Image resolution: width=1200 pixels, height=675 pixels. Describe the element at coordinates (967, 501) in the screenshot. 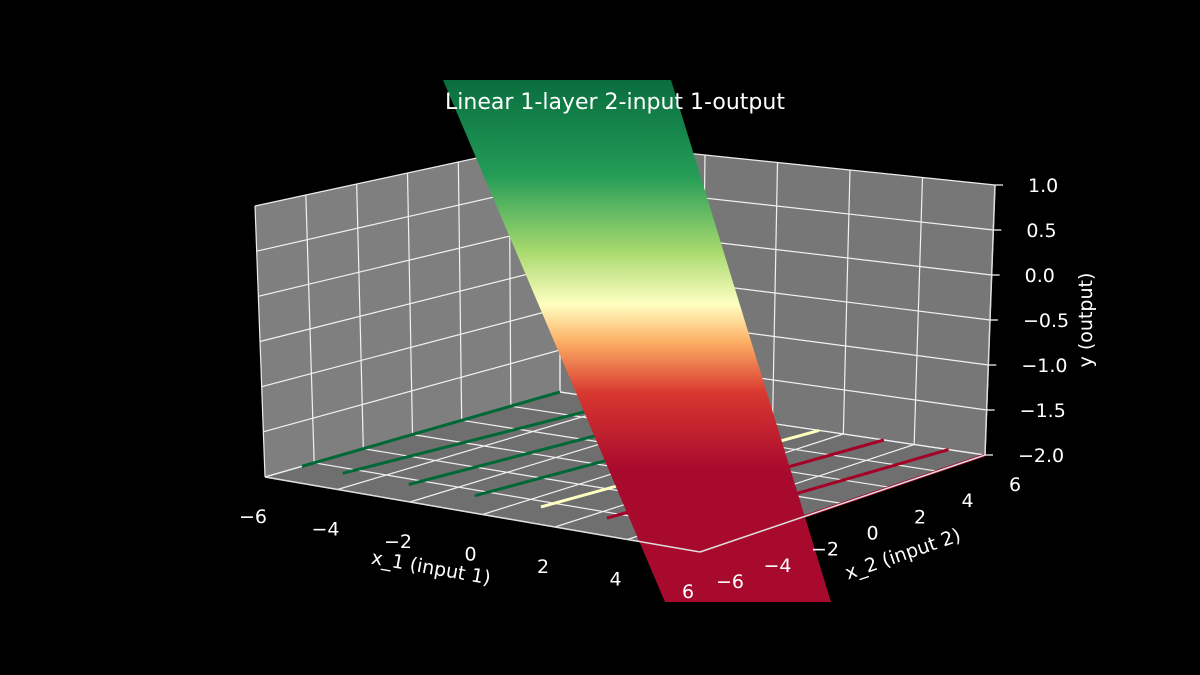

I see `y-tick-label: 4` at that location.